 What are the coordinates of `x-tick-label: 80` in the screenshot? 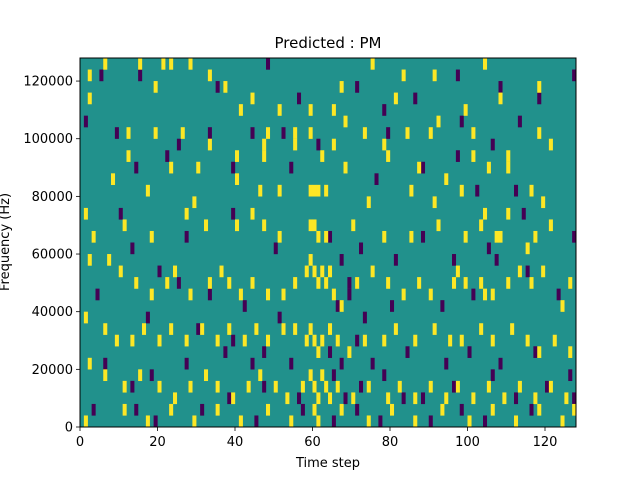 It's located at (390, 442).